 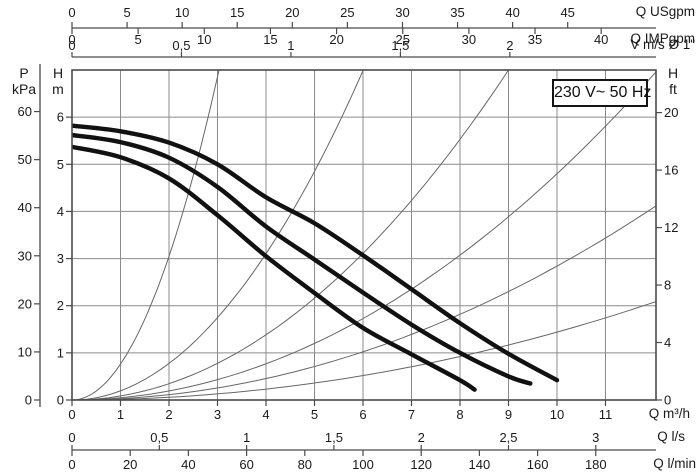 What do you see at coordinates (601, 93) in the screenshot?
I see `voltage-rating-label: 230 V~ 50 Hz` at bounding box center [601, 93].